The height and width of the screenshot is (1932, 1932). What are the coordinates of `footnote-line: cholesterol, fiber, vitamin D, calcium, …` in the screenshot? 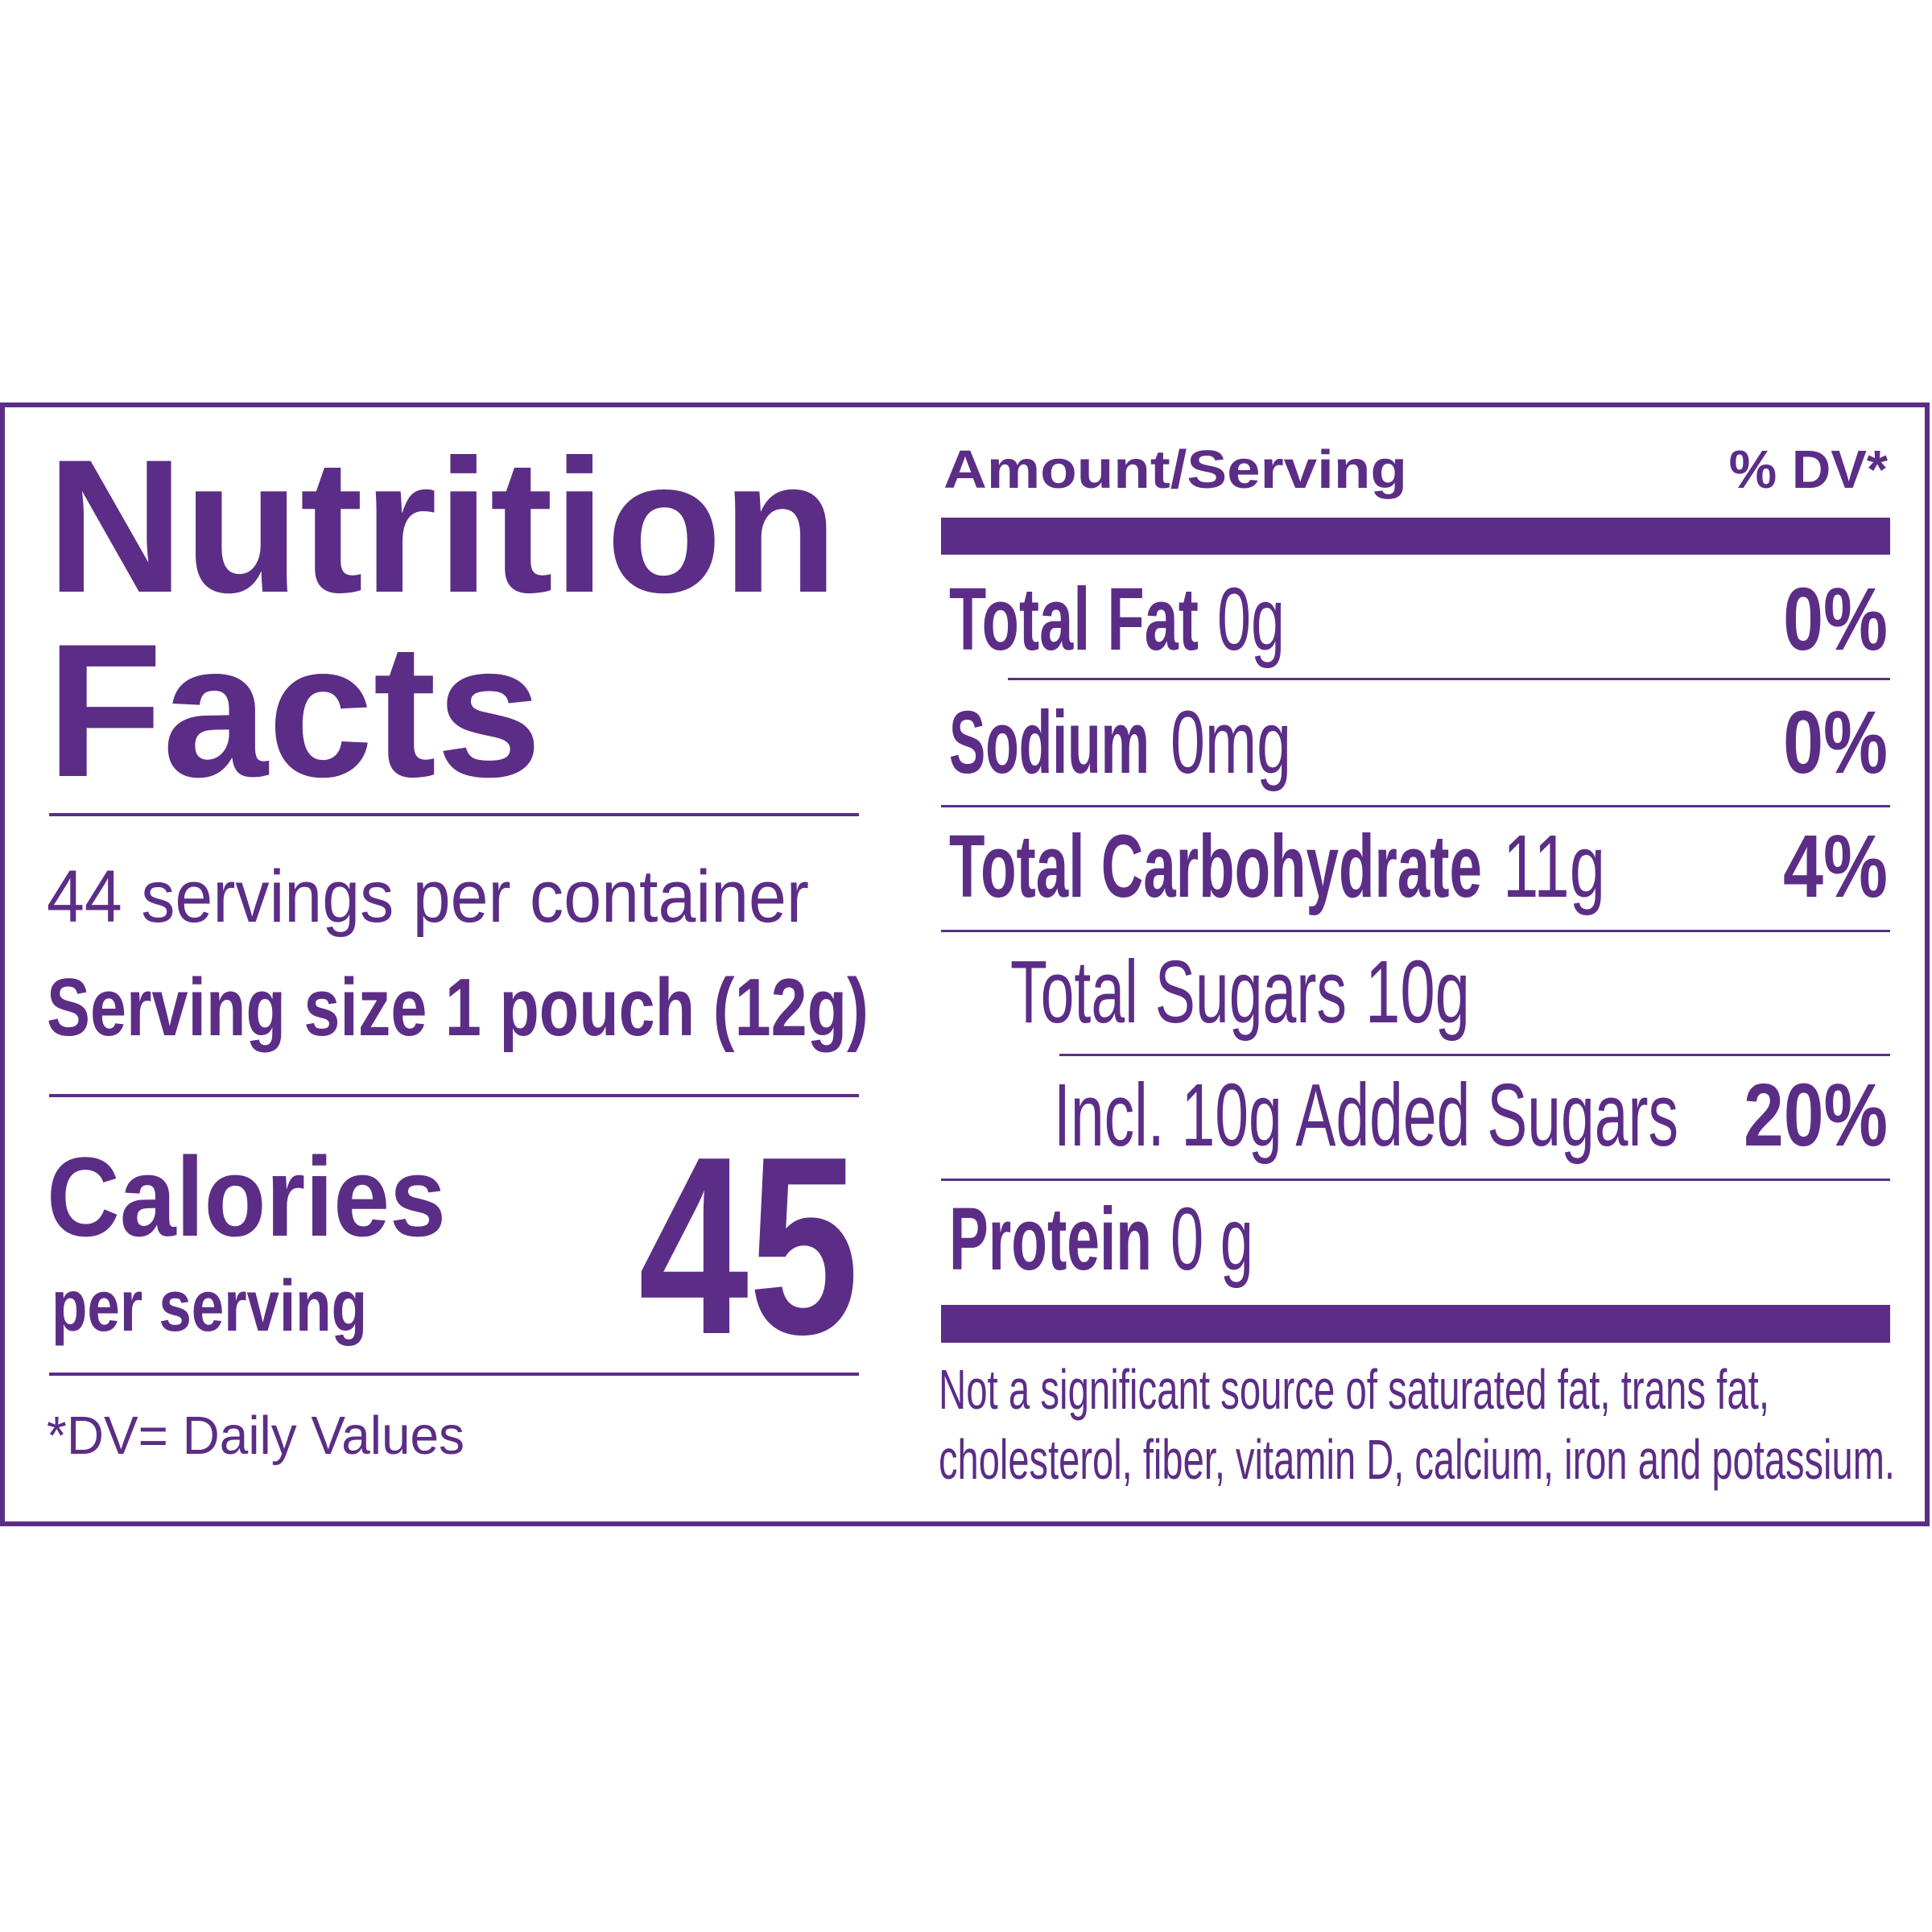 It's located at (1417, 1459).